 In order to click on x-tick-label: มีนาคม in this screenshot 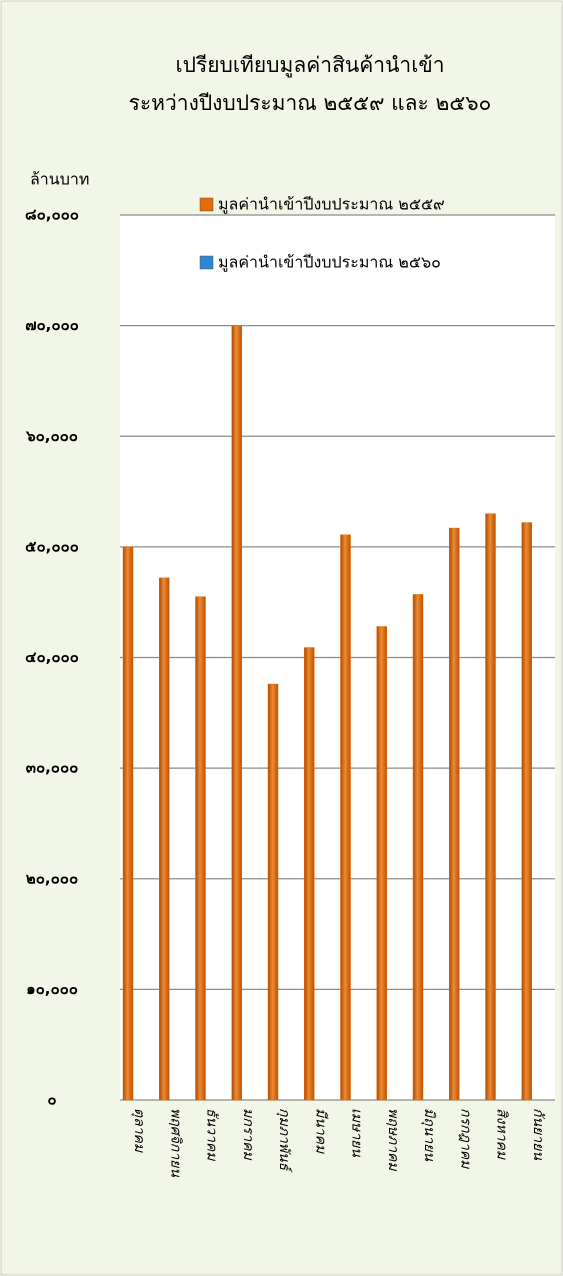, I will do `click(320, 1131)`.